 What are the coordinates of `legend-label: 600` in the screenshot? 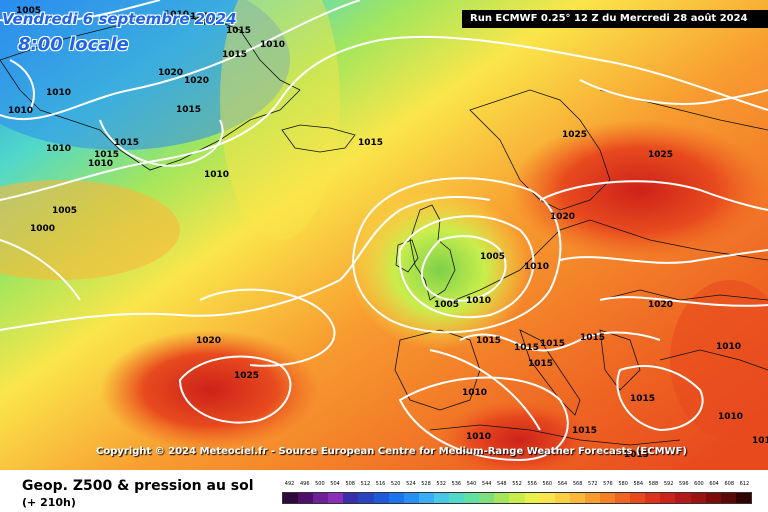 It's located at (699, 484).